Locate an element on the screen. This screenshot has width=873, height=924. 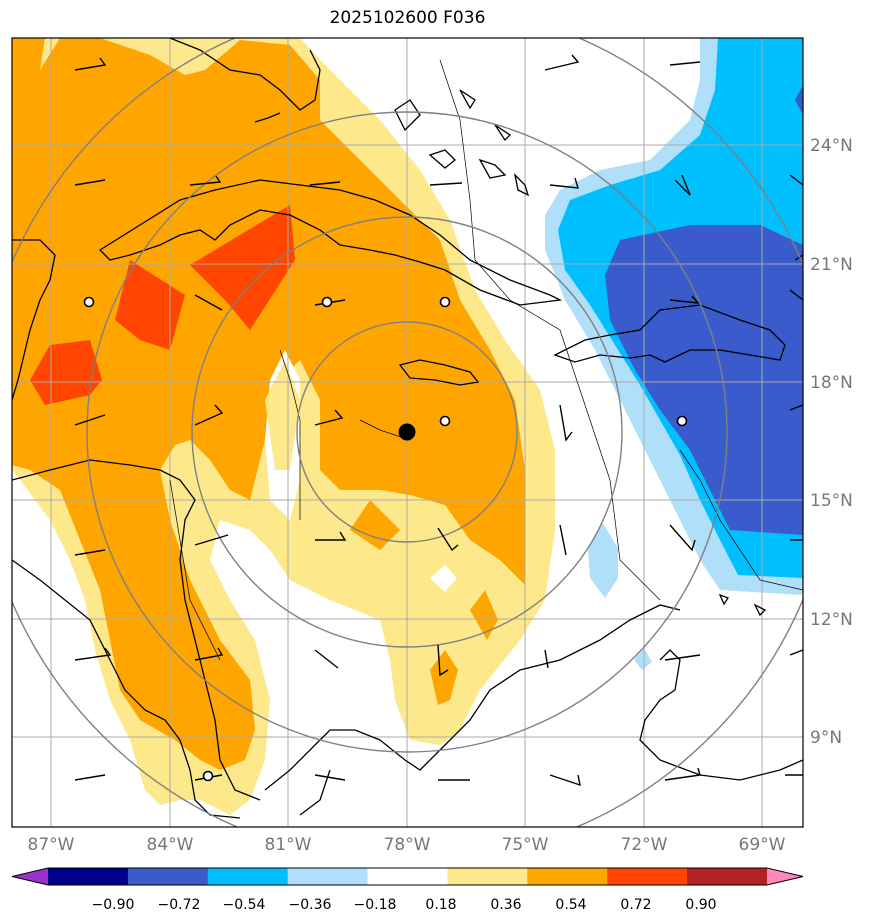
contour-neg-054-edge is located at coordinates (799, 100).